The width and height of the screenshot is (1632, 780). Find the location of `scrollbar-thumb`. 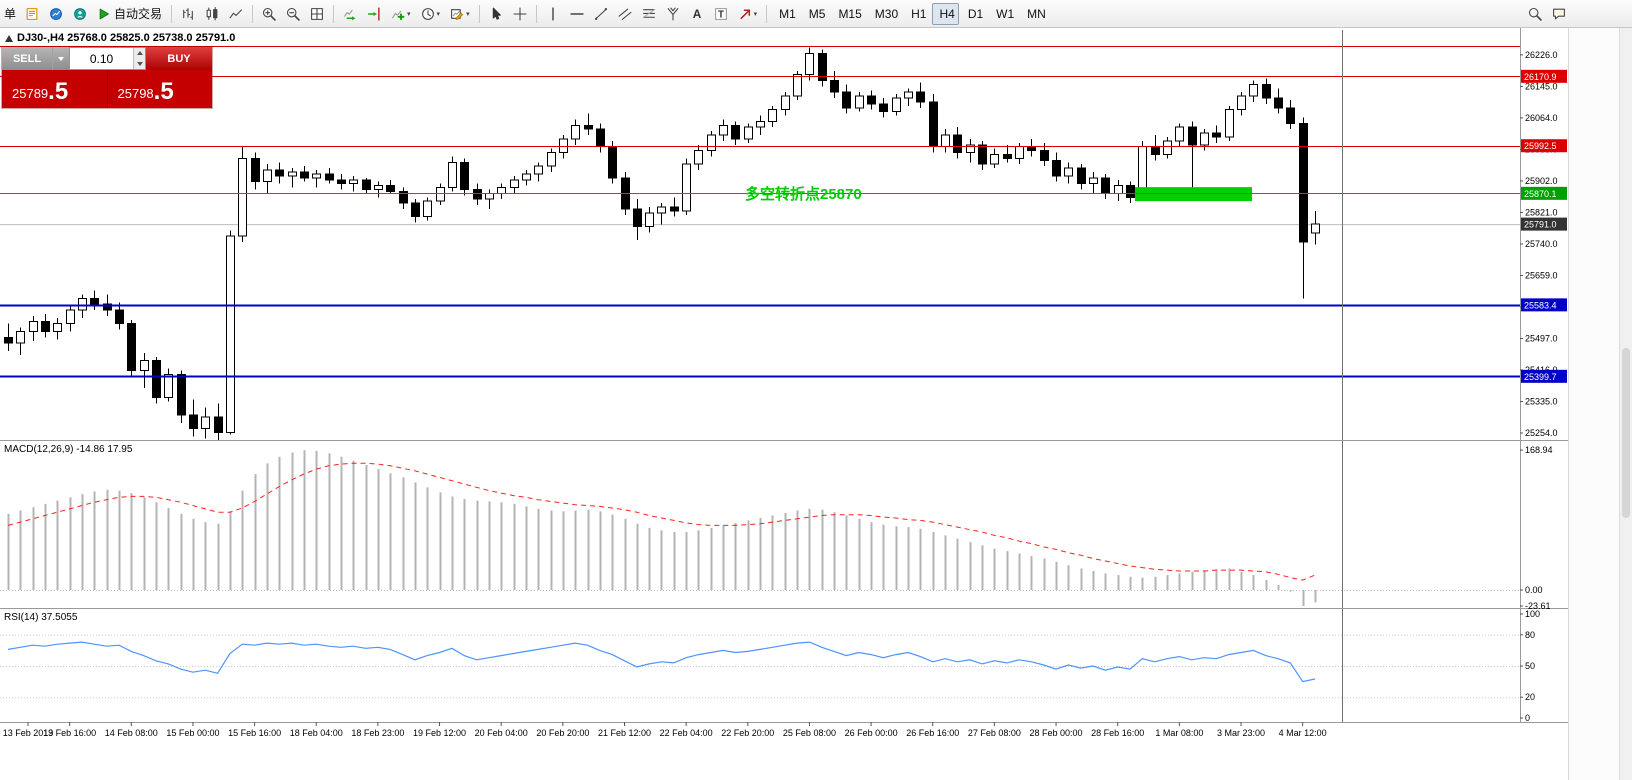

scrollbar-thumb is located at coordinates (1626, 433).